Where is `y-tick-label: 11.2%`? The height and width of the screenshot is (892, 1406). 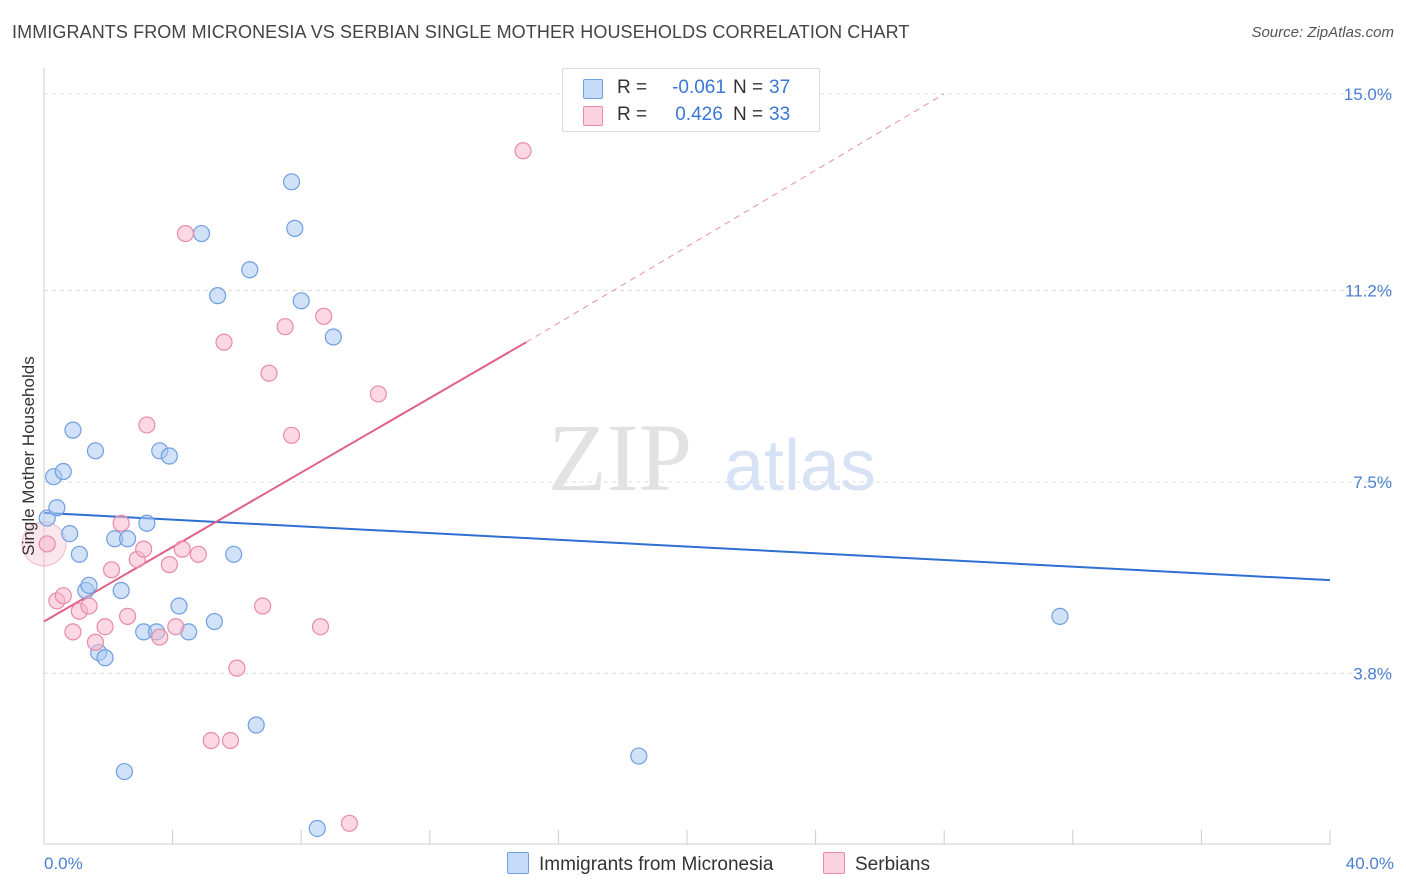 y-tick-label: 11.2% is located at coordinates (1368, 290).